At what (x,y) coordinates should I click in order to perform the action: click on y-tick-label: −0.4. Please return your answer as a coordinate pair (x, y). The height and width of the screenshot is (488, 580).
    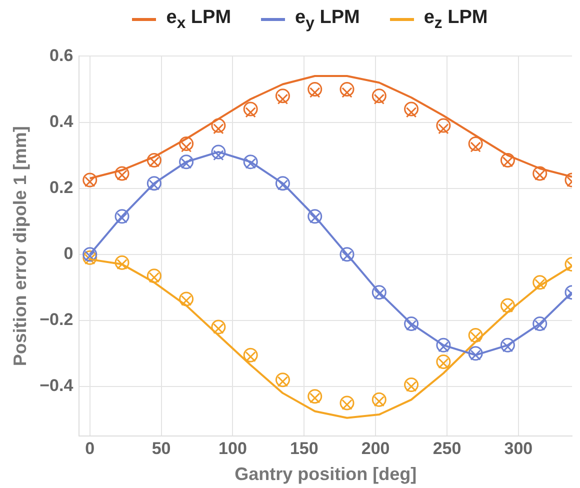
    Looking at the image, I should click on (57, 386).